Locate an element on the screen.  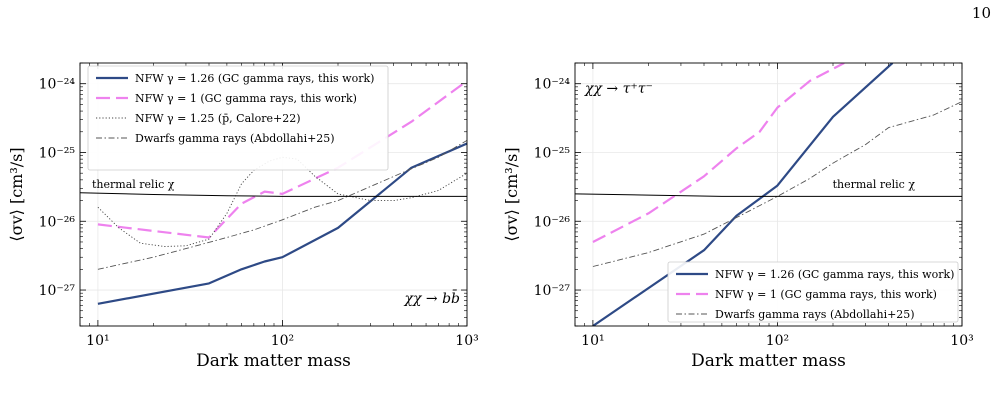
annotation: χχ → τ⁺τ⁻ is located at coordinates (618, 89).